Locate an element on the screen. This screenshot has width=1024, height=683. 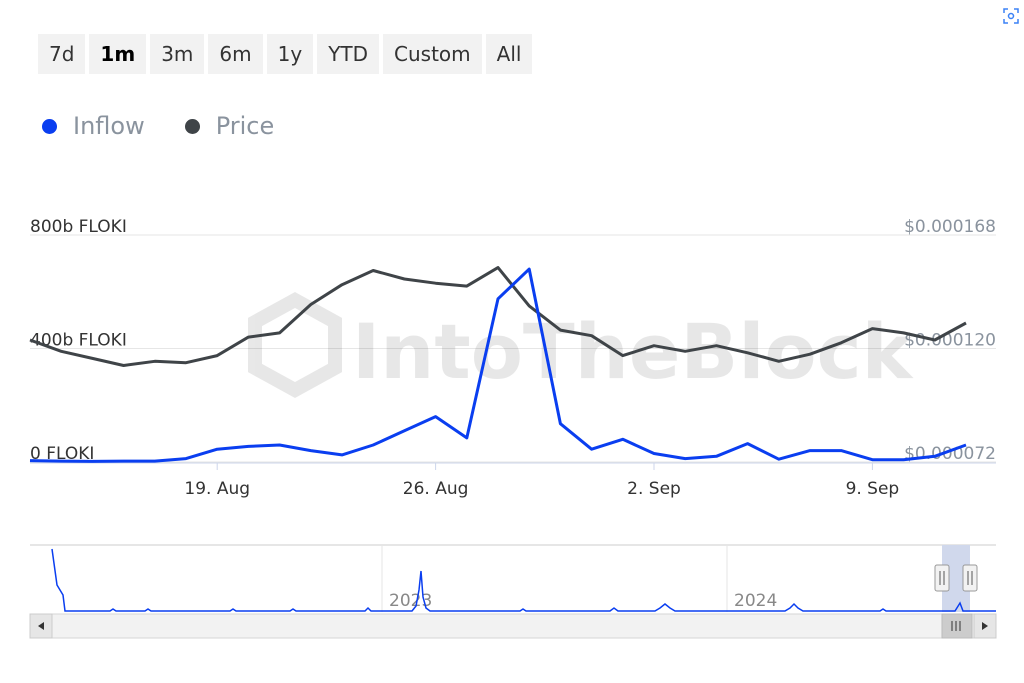
range-1m-button: 1m is located at coordinates (118, 54).